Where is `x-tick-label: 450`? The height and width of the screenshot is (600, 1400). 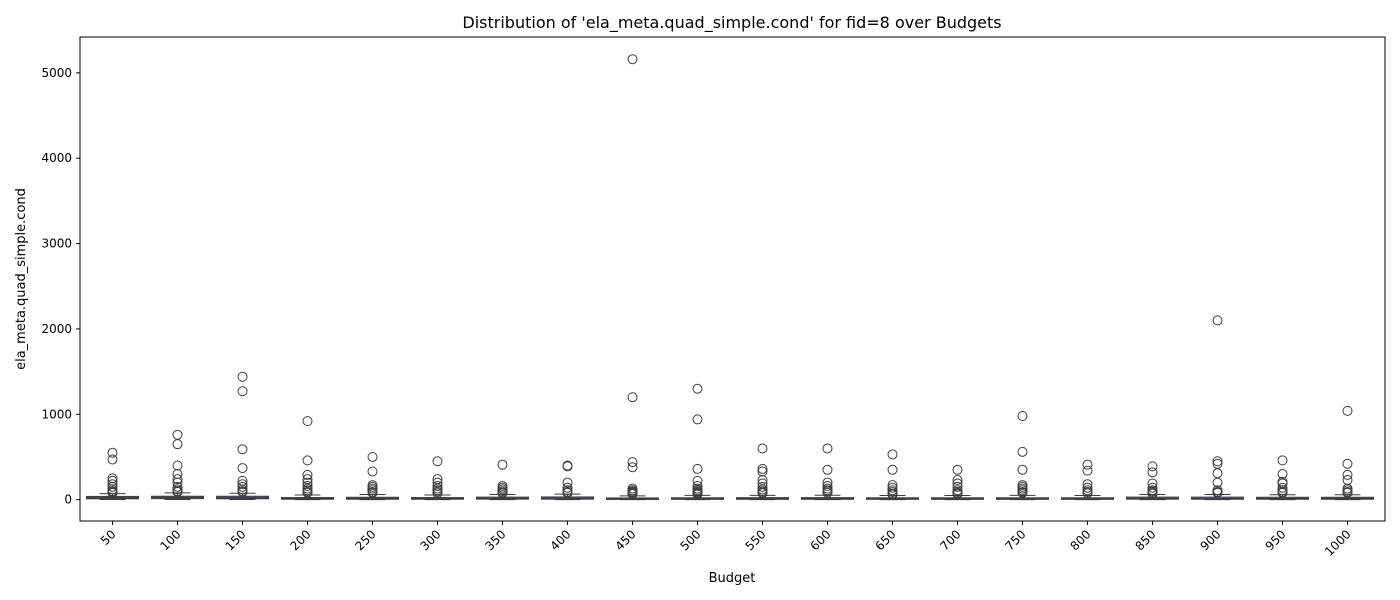 x-tick-label: 450 is located at coordinates (626, 540).